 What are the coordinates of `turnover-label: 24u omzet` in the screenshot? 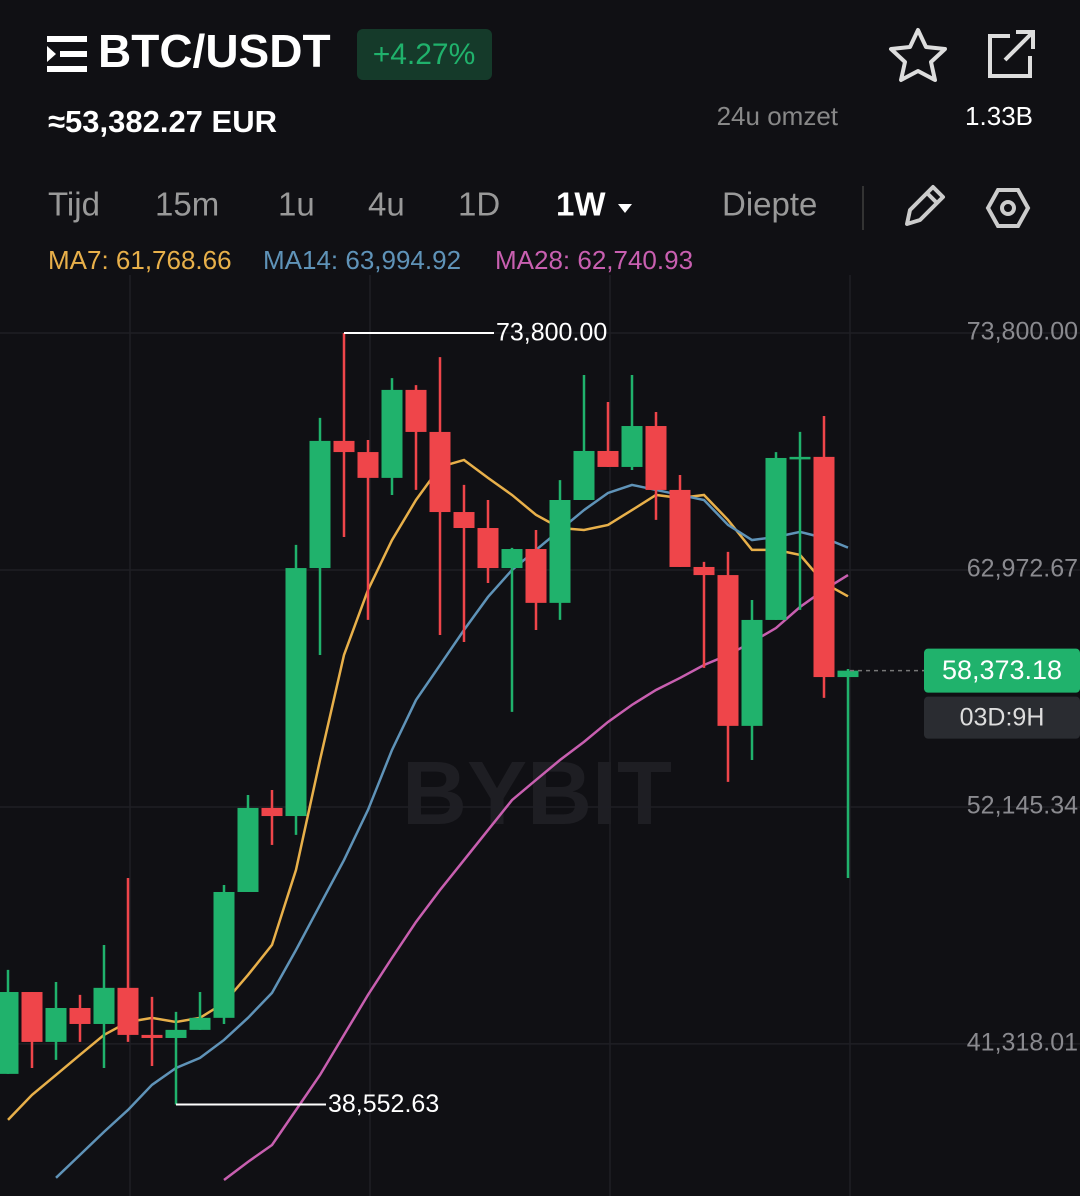 It's located at (778, 116).